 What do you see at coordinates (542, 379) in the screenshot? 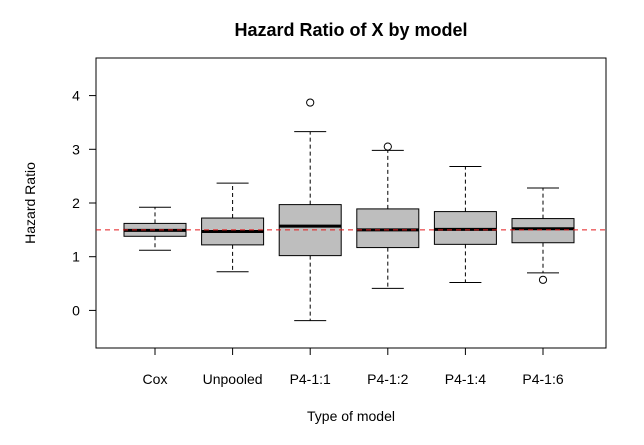
I see `x-tick-label: P4-1:6` at bounding box center [542, 379].